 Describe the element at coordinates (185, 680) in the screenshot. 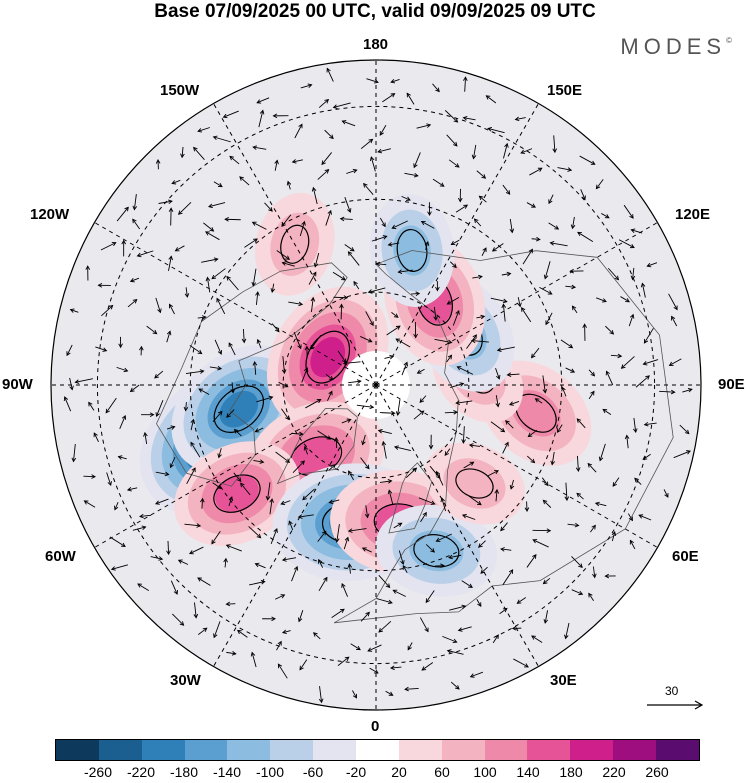

I see `lon-label-30w: 30W` at that location.